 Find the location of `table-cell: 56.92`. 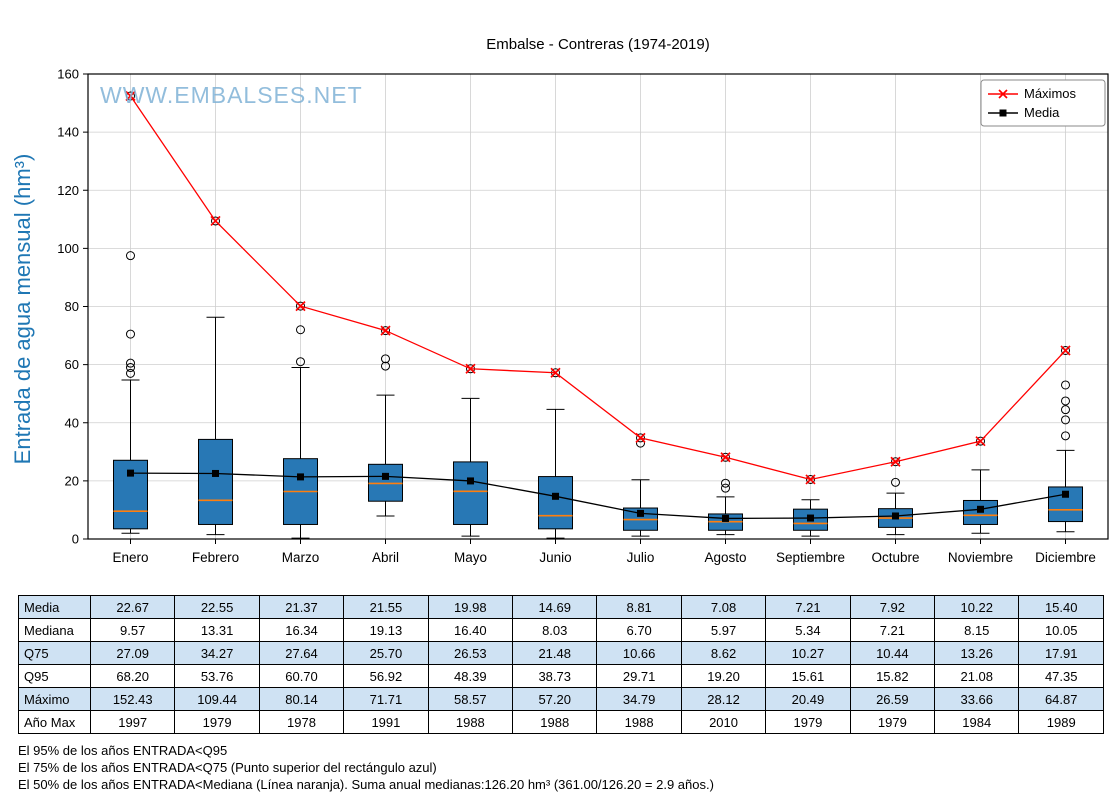

table-cell: 56.92 is located at coordinates (386, 676).